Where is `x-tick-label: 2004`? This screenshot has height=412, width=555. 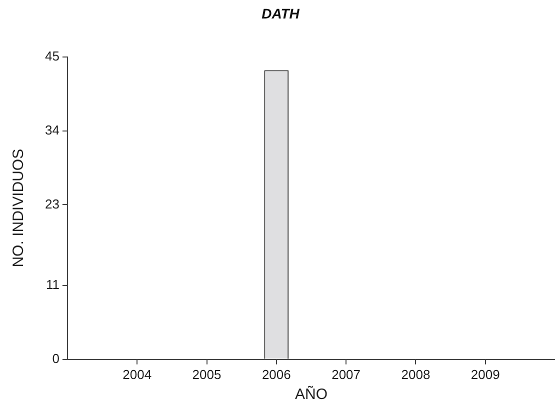
x-tick-label: 2004 is located at coordinates (137, 374).